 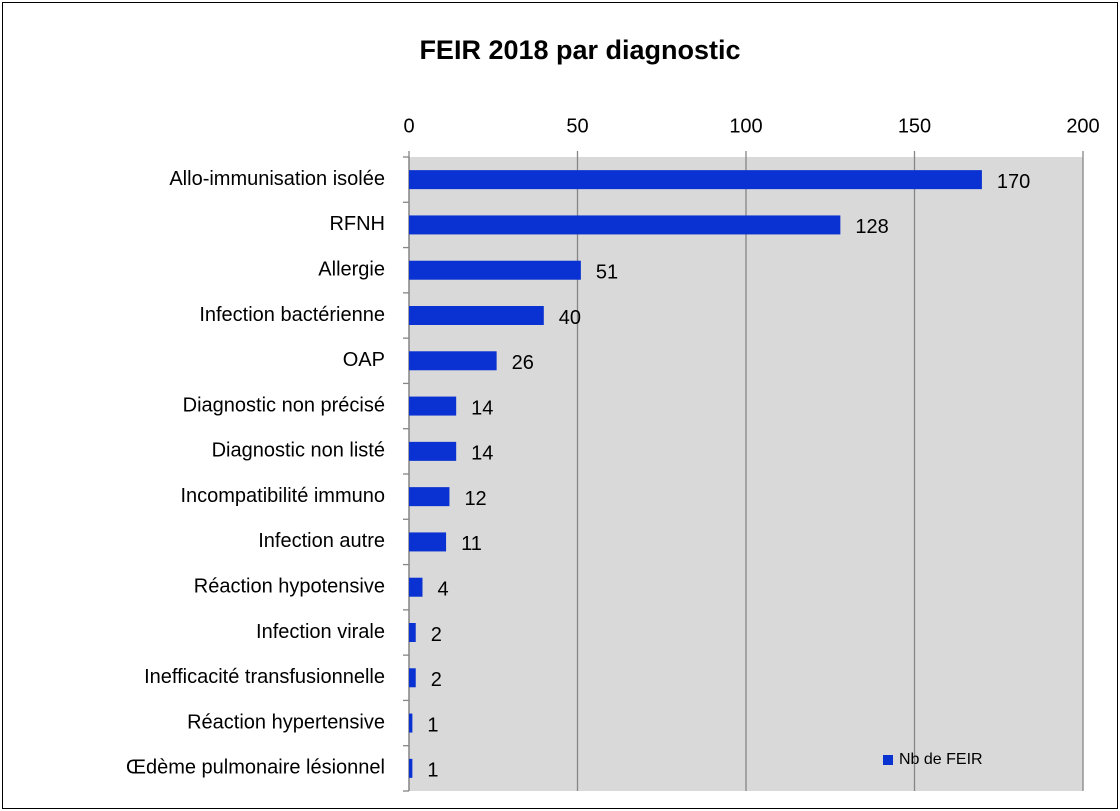 I want to click on legend-label: Nb de FEIR, so click(x=941, y=759).